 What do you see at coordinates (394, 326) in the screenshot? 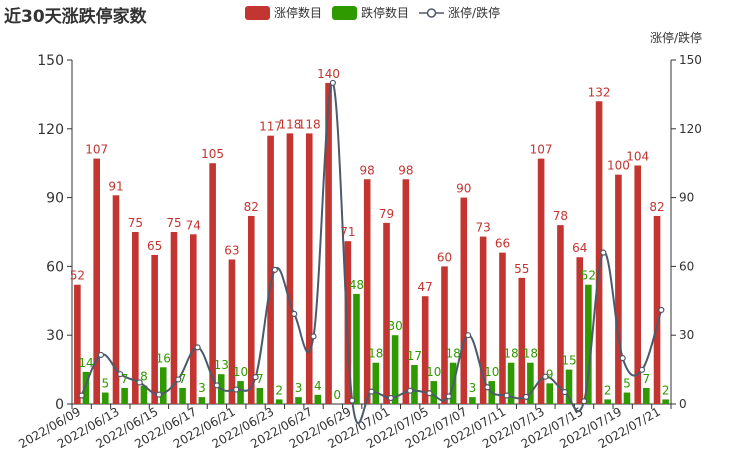
I see `bar-down-label: 30` at bounding box center [394, 326].